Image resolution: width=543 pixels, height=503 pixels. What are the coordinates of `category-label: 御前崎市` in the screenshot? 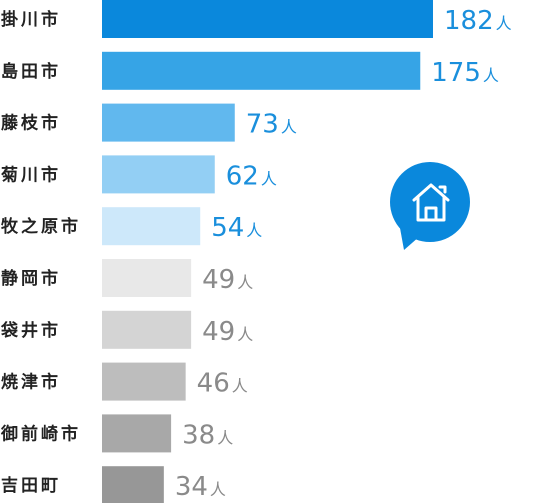 It's located at (40, 433).